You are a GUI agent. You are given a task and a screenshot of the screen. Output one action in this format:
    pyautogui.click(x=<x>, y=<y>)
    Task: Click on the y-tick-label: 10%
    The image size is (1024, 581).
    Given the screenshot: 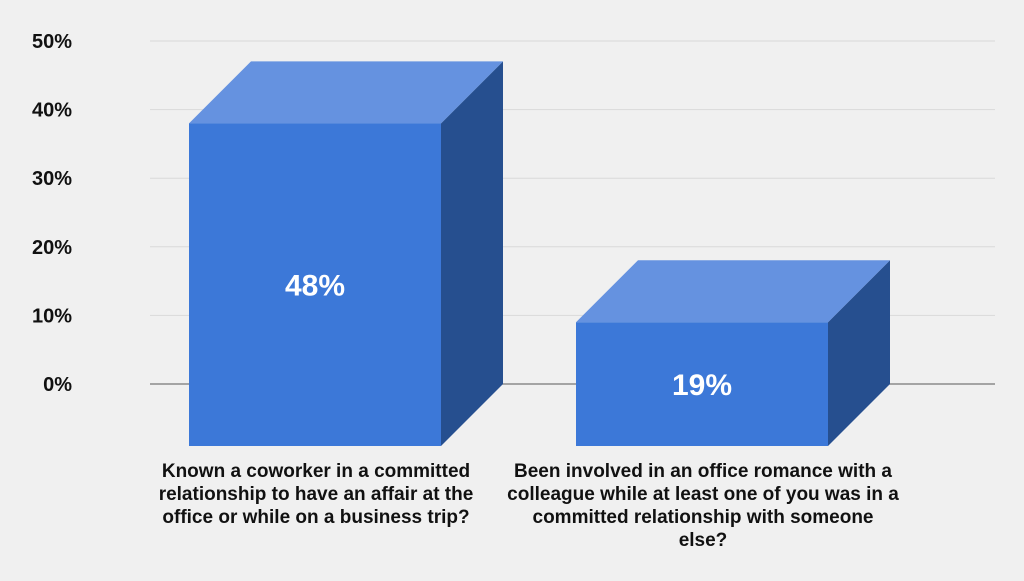 What is the action you would take?
    pyautogui.click(x=52, y=316)
    